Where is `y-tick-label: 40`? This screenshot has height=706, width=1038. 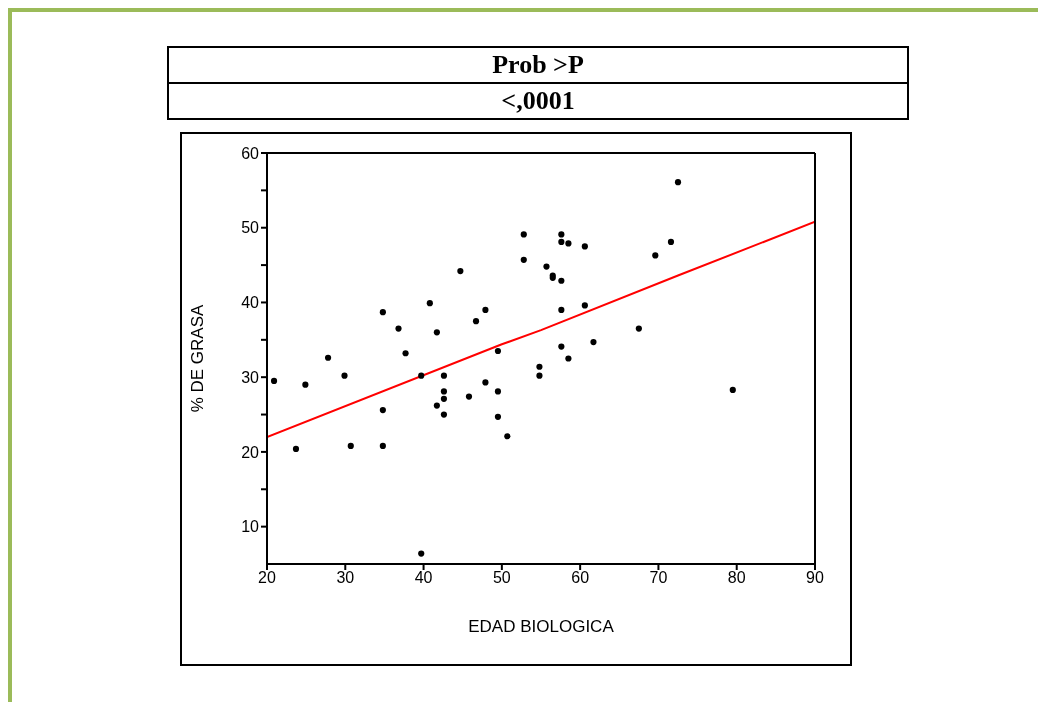
y-tick-label: 40 is located at coordinates (250, 303).